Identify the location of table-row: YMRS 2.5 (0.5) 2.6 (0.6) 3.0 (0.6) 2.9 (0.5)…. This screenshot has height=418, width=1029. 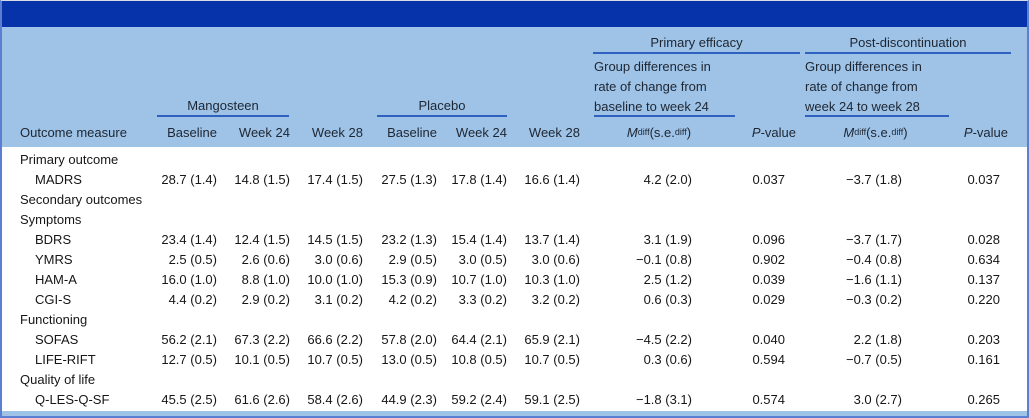
(514, 260).